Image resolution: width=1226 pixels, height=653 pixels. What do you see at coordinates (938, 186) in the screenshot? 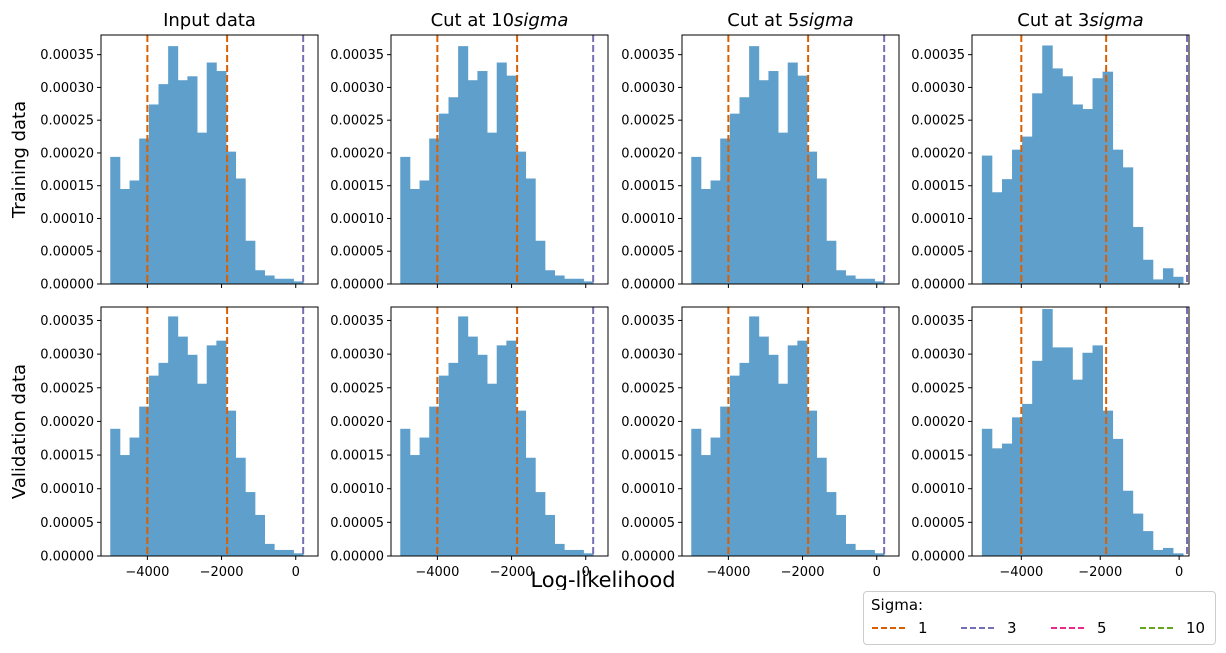
I see `y-tick-label-r0c3-3: 0.00015` at bounding box center [938, 186].